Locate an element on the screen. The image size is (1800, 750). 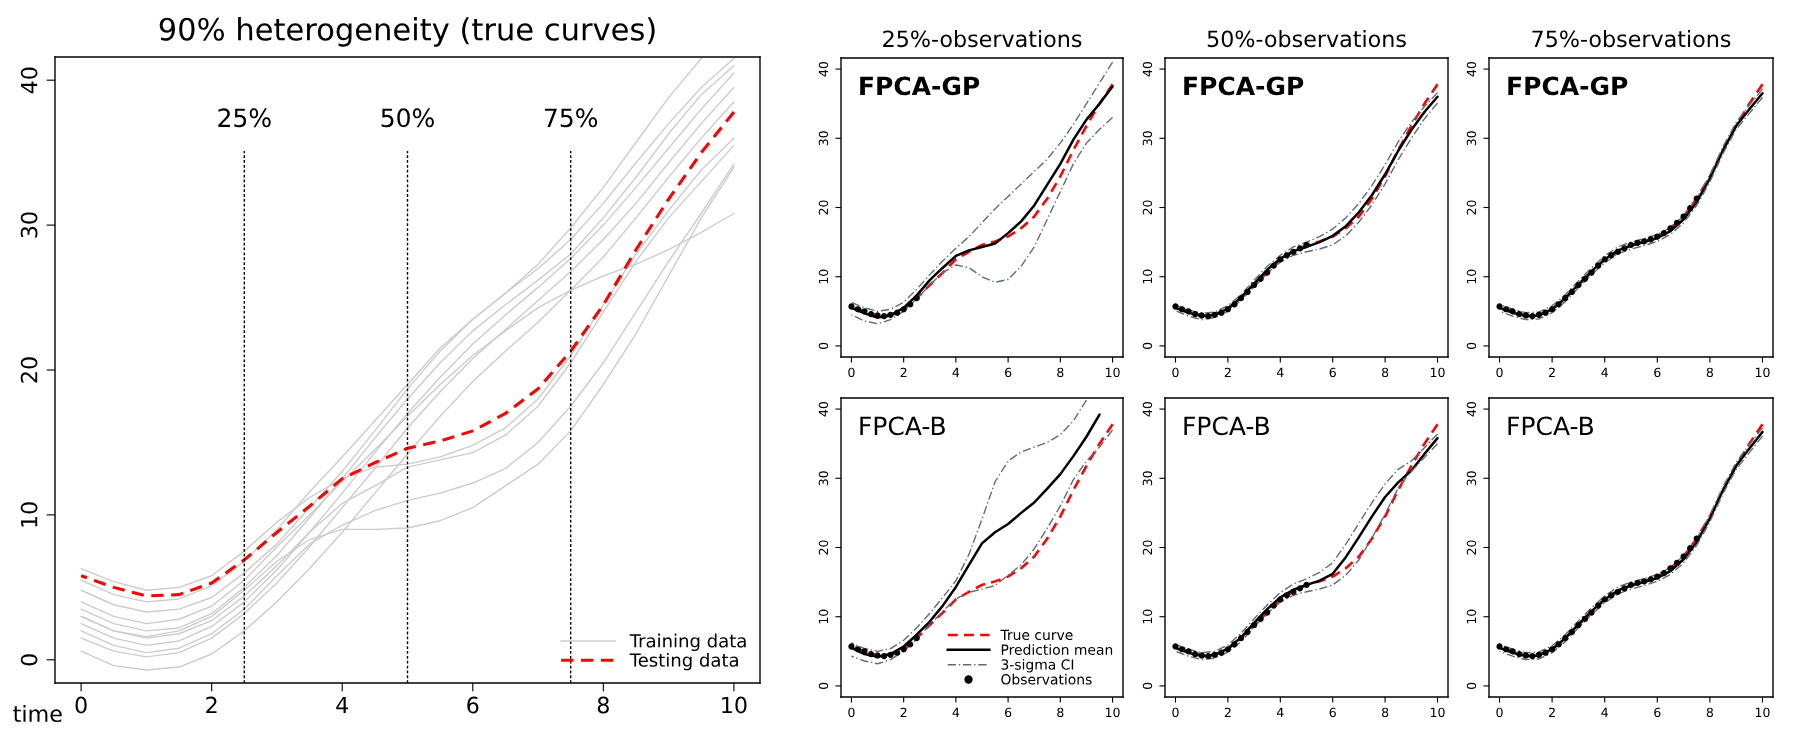
legend-label: Training data is located at coordinates (687, 642).